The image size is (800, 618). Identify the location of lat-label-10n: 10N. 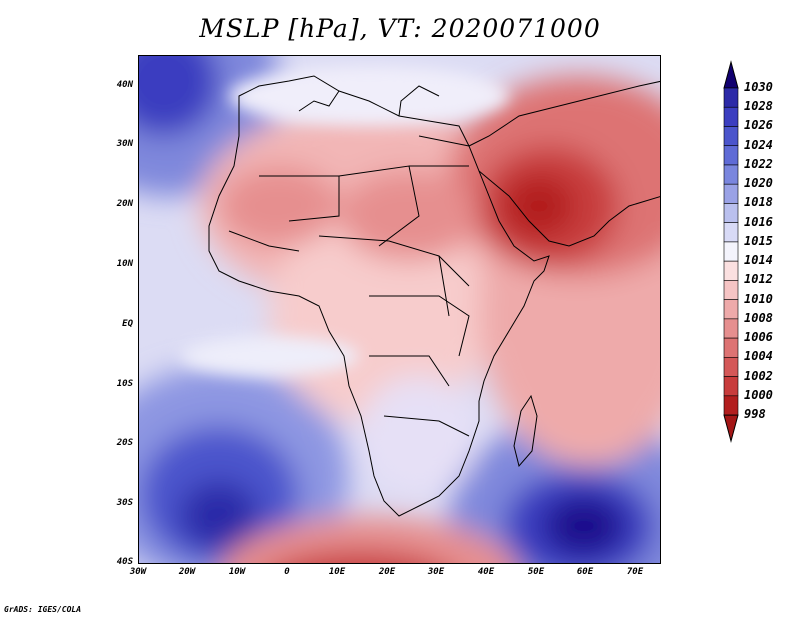
(124, 264).